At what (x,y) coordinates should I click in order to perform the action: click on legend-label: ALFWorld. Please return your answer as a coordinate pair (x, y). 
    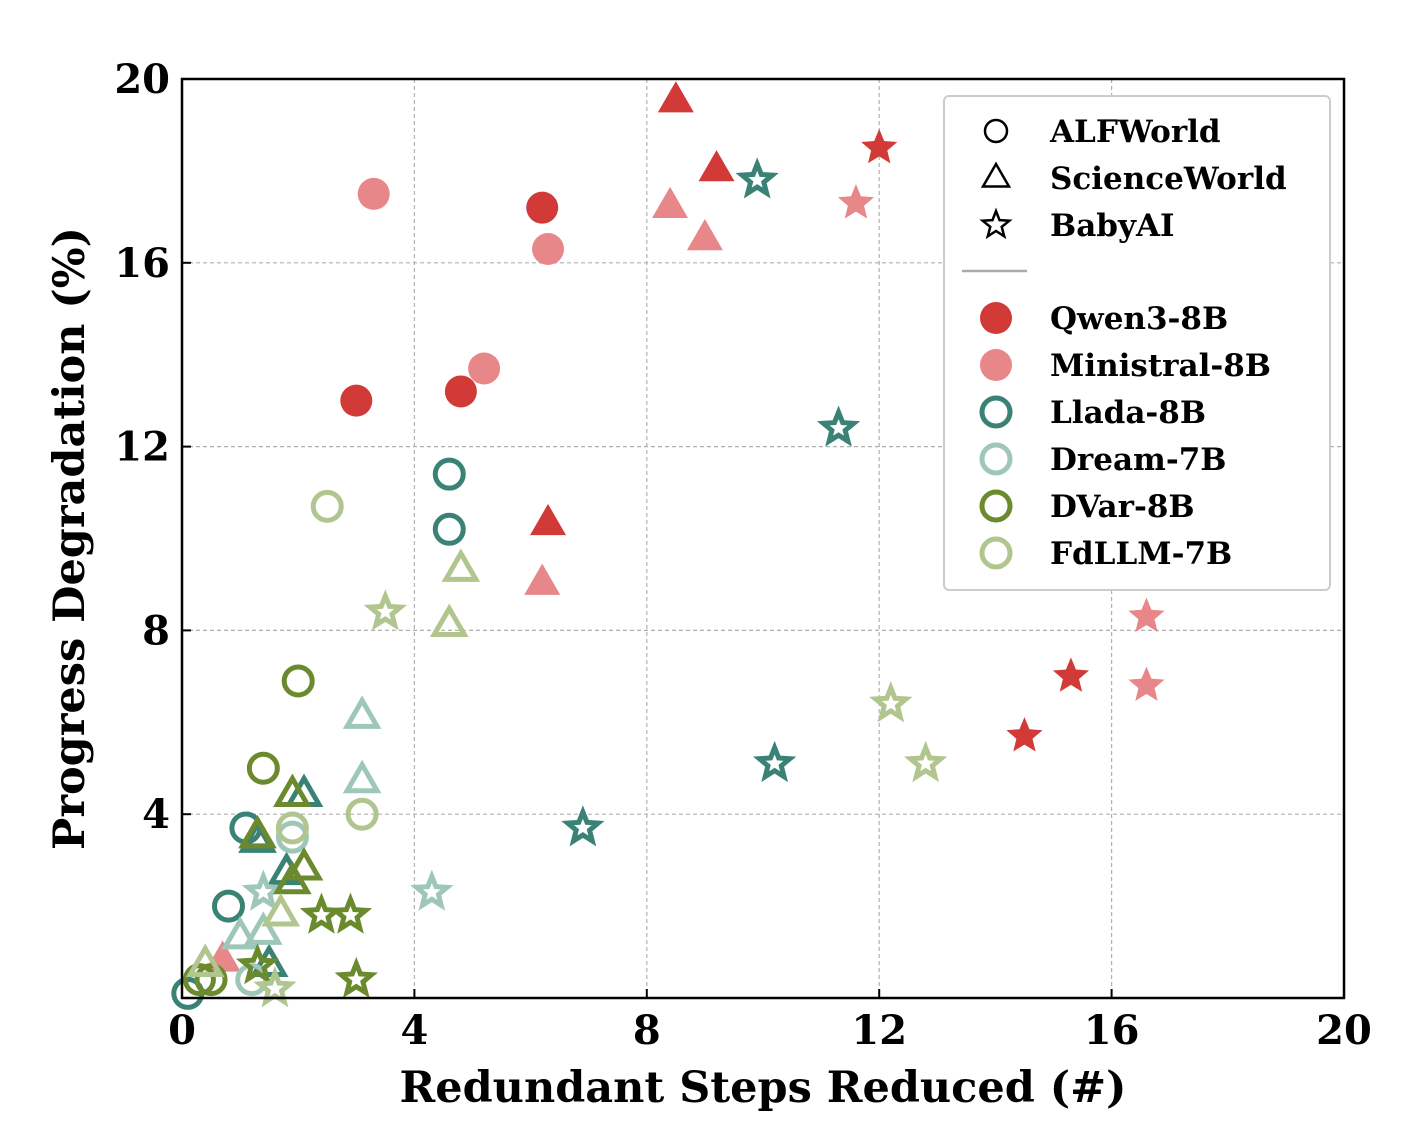
    Looking at the image, I should click on (1135, 132).